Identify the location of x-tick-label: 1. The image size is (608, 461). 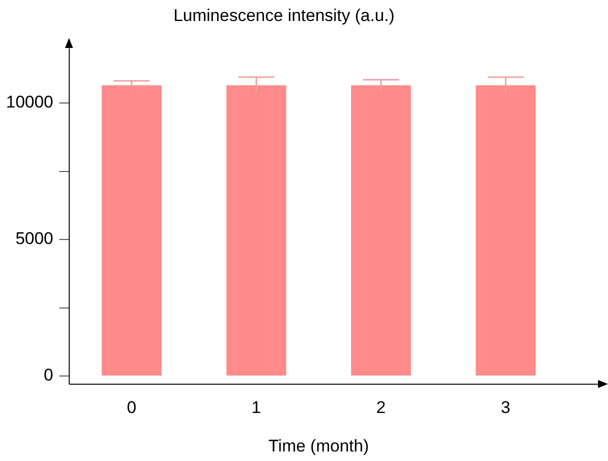
(257, 408).